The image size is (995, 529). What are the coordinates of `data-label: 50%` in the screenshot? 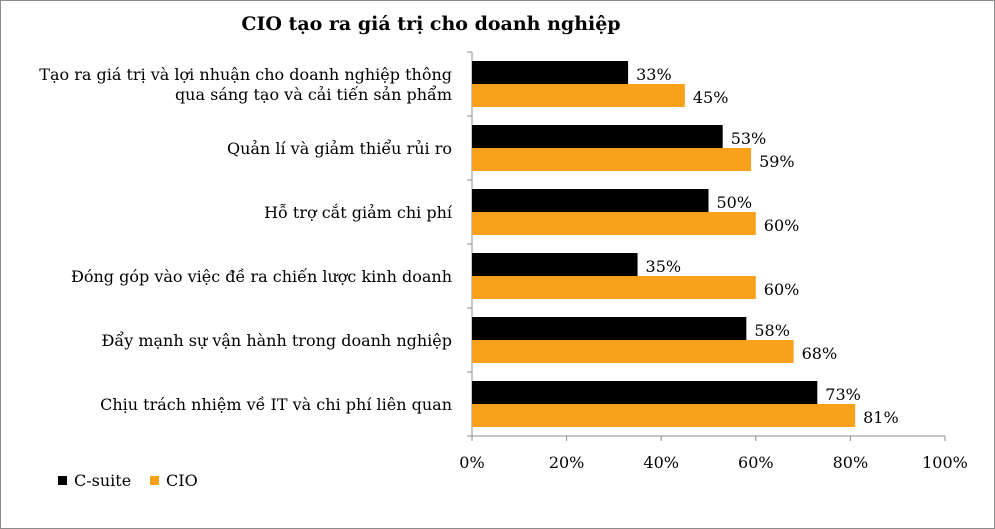 It's located at (735, 202).